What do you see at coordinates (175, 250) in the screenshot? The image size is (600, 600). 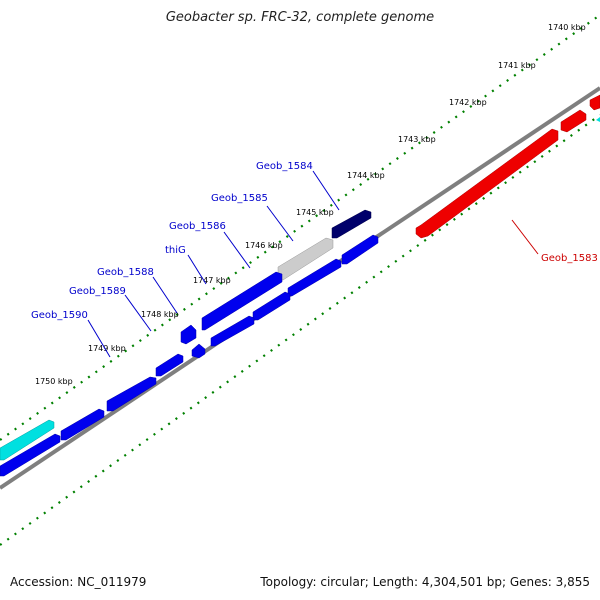 I see `label-thig: thiG` at bounding box center [175, 250].